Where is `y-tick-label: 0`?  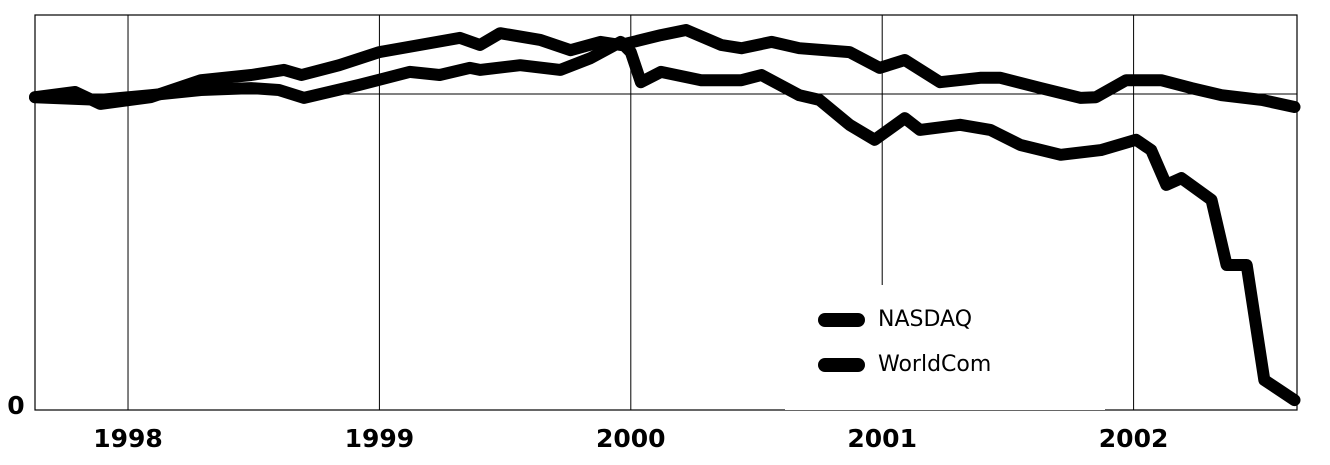 y-tick-label: 0 is located at coordinates (15, 405).